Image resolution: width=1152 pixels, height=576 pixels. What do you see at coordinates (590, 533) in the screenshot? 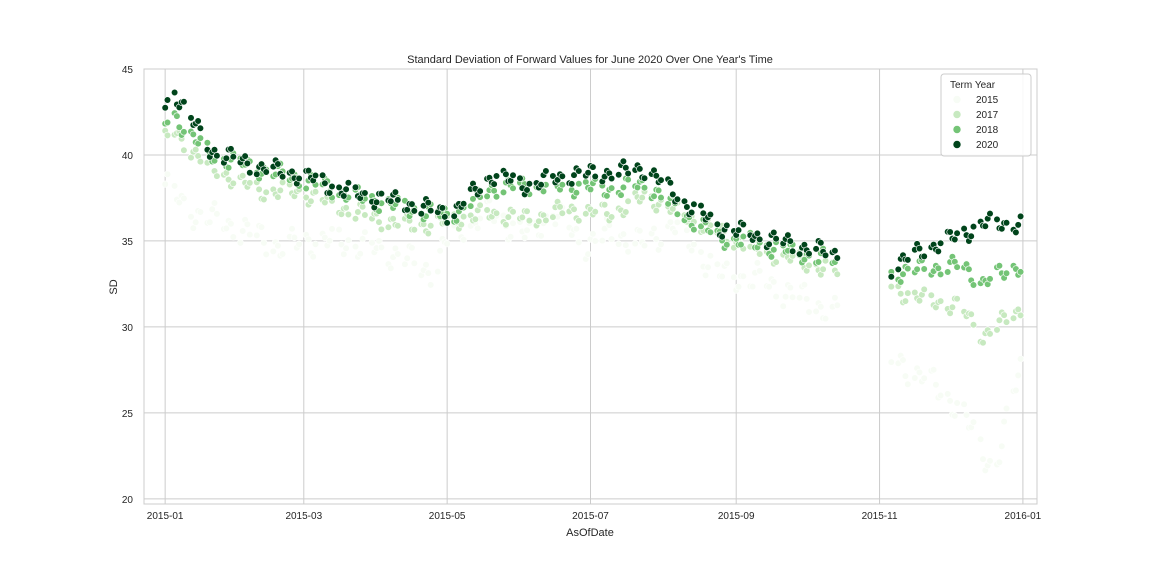
I see `x-axis-label: AsOfDate` at bounding box center [590, 533].